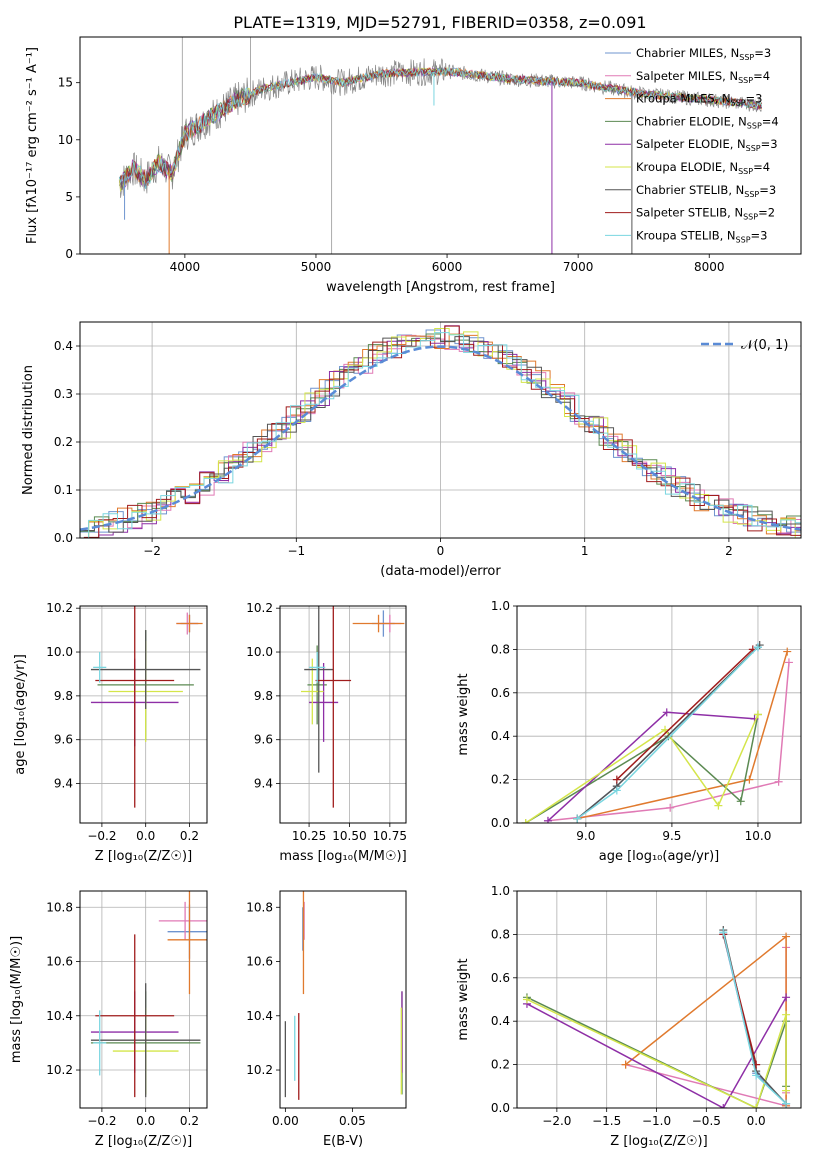 The height and width of the screenshot is (1170, 819). Describe the element at coordinates (659, 856) in the screenshot. I see `x-axis-label: age [log₁₀(age/yr)]` at that location.